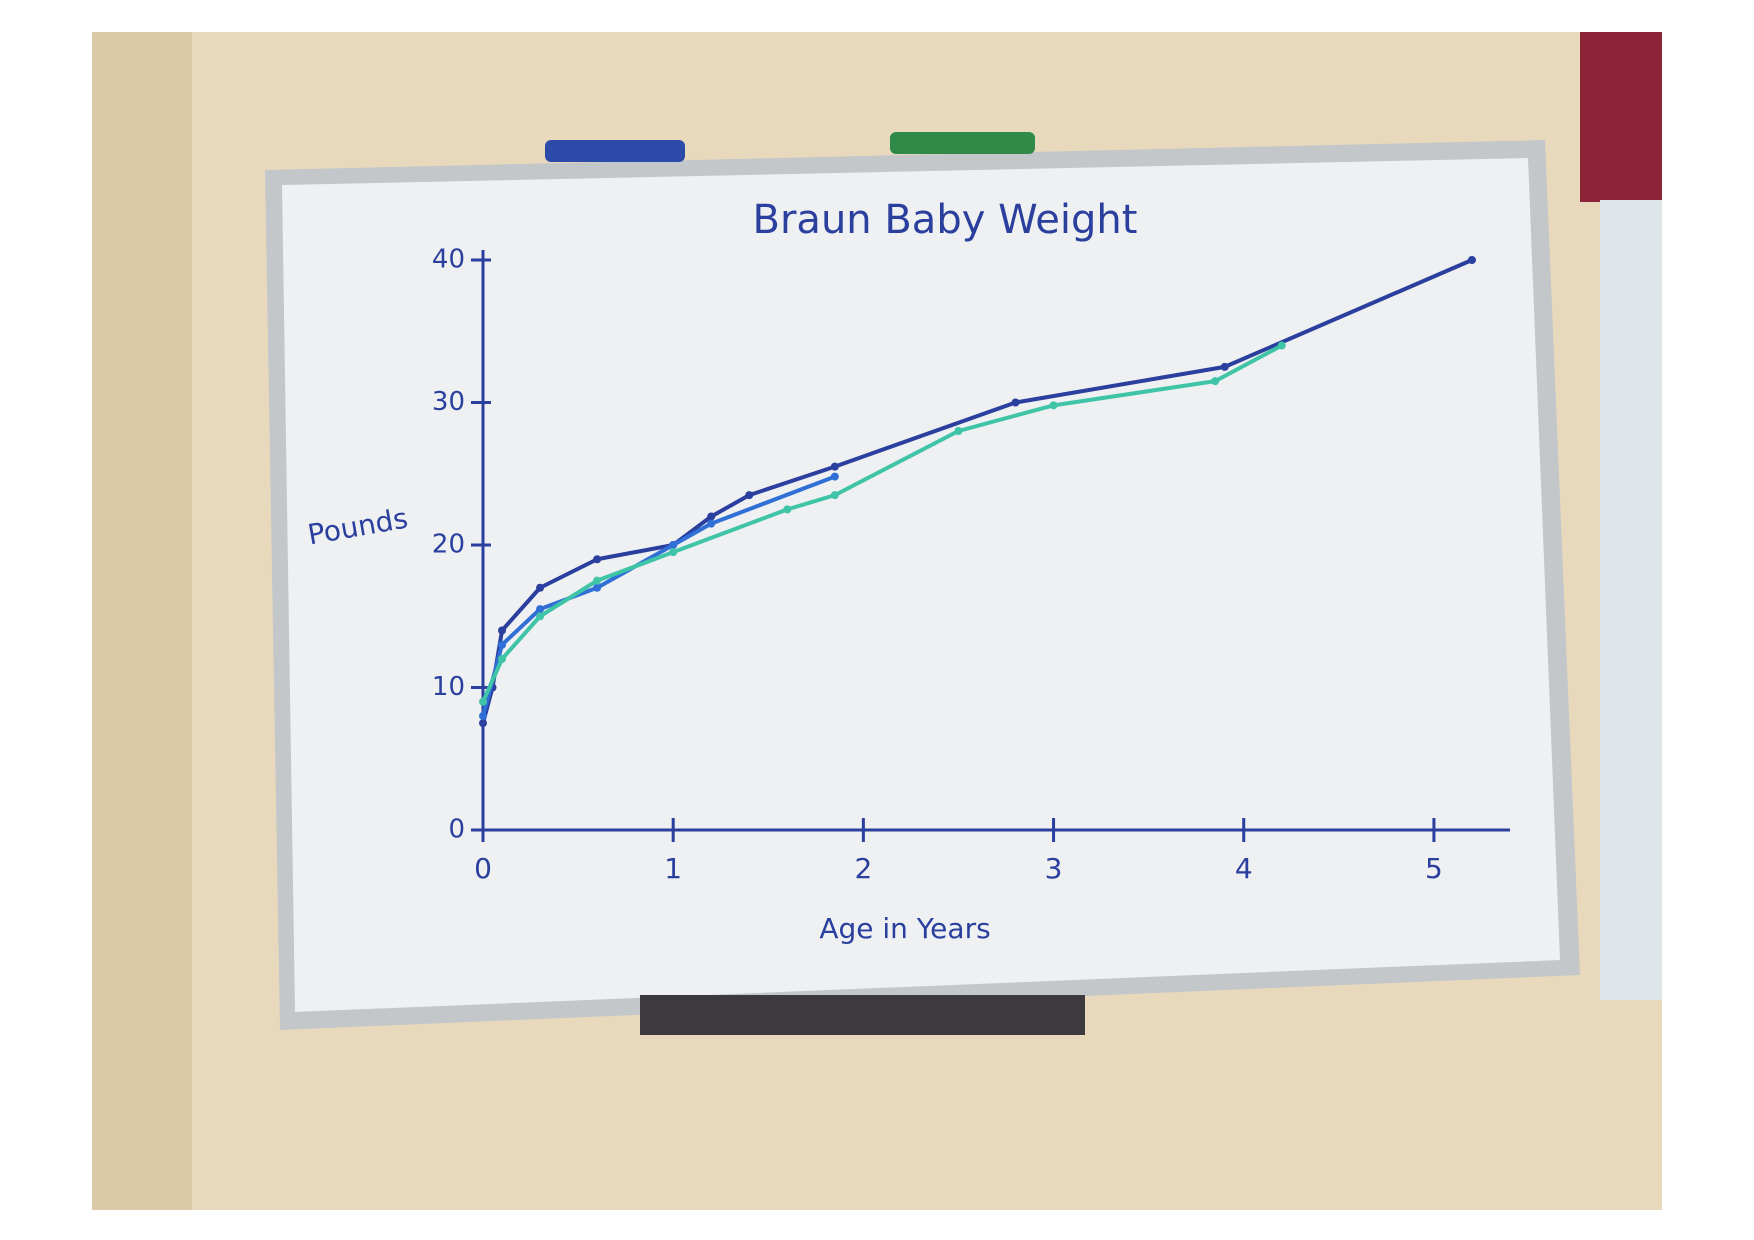  Describe the element at coordinates (456, 830) in the screenshot. I see `y-tick-label: 0` at that location.